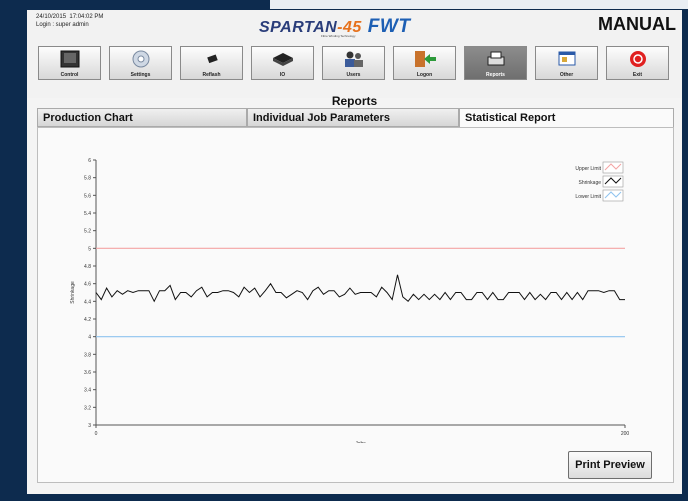 The image size is (688, 501). I want to click on control-button: Control, so click(69, 63).